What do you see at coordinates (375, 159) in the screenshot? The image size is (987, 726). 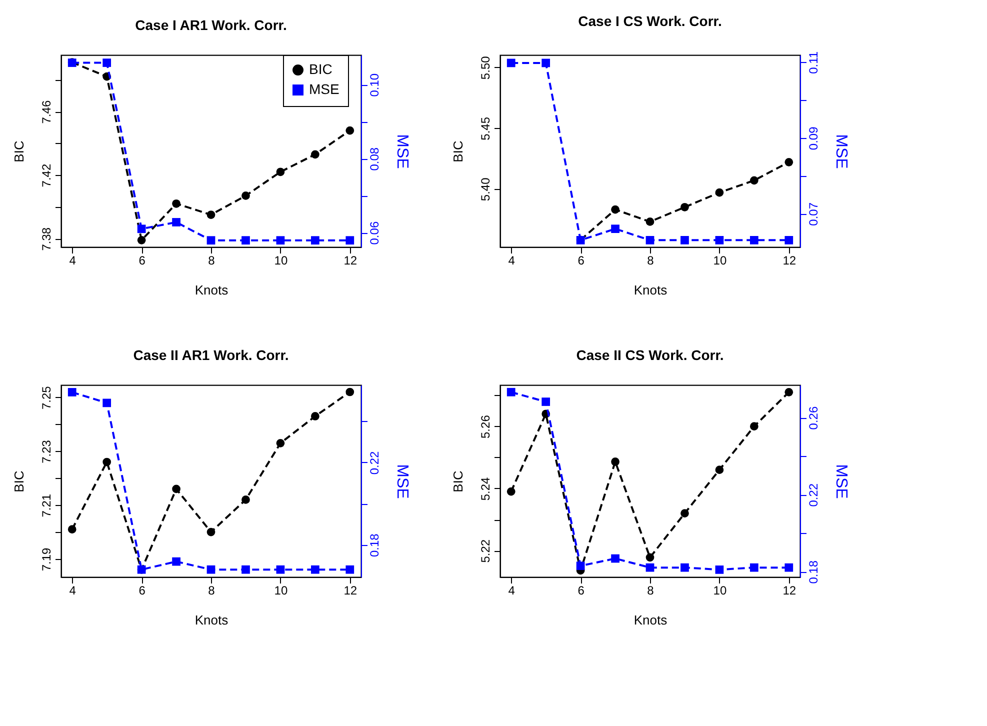 I see `y2-tick-label: 0.08` at bounding box center [375, 159].